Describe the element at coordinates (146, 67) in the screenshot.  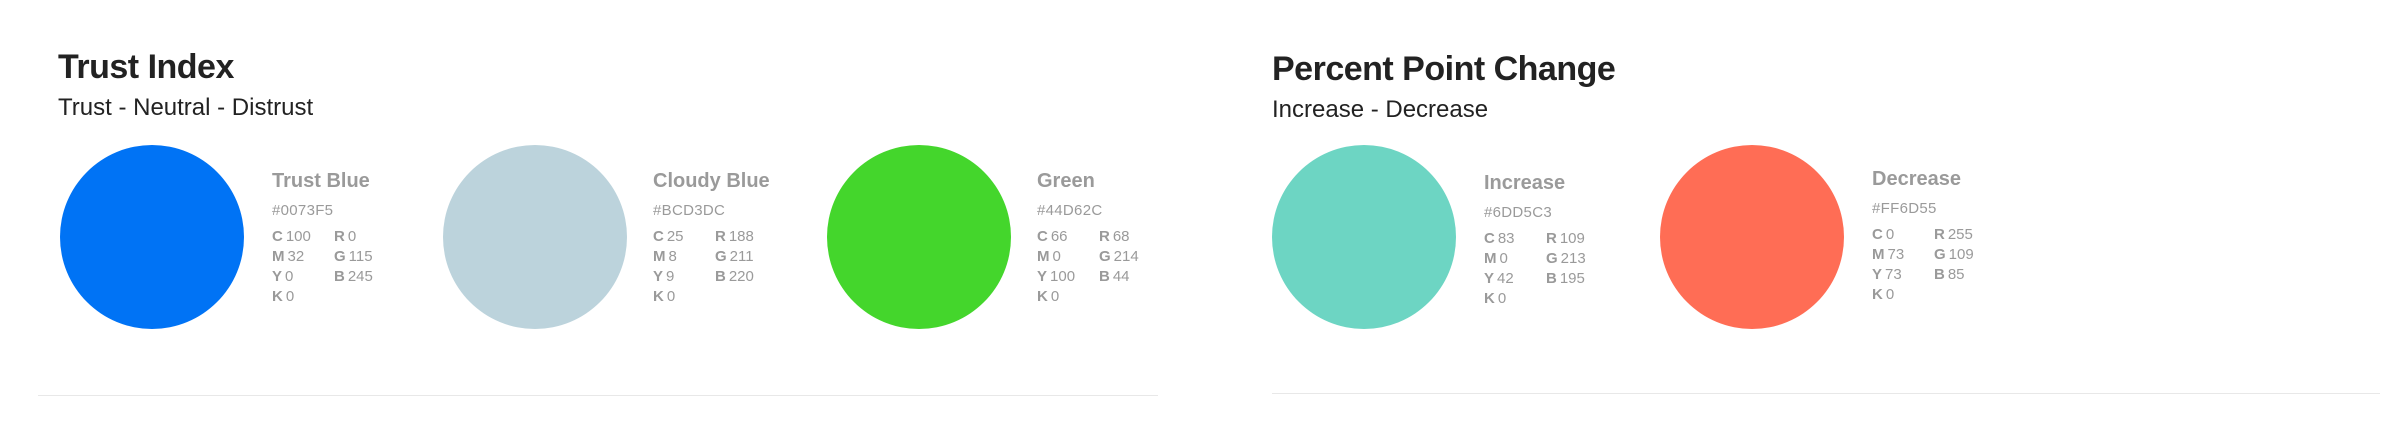
I see `section-title: Trust Index` at that location.